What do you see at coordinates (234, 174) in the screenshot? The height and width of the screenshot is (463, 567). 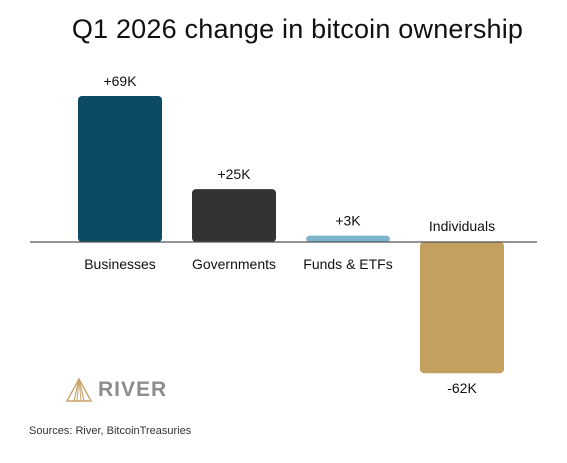 I see `value-label-governments: +25K` at bounding box center [234, 174].